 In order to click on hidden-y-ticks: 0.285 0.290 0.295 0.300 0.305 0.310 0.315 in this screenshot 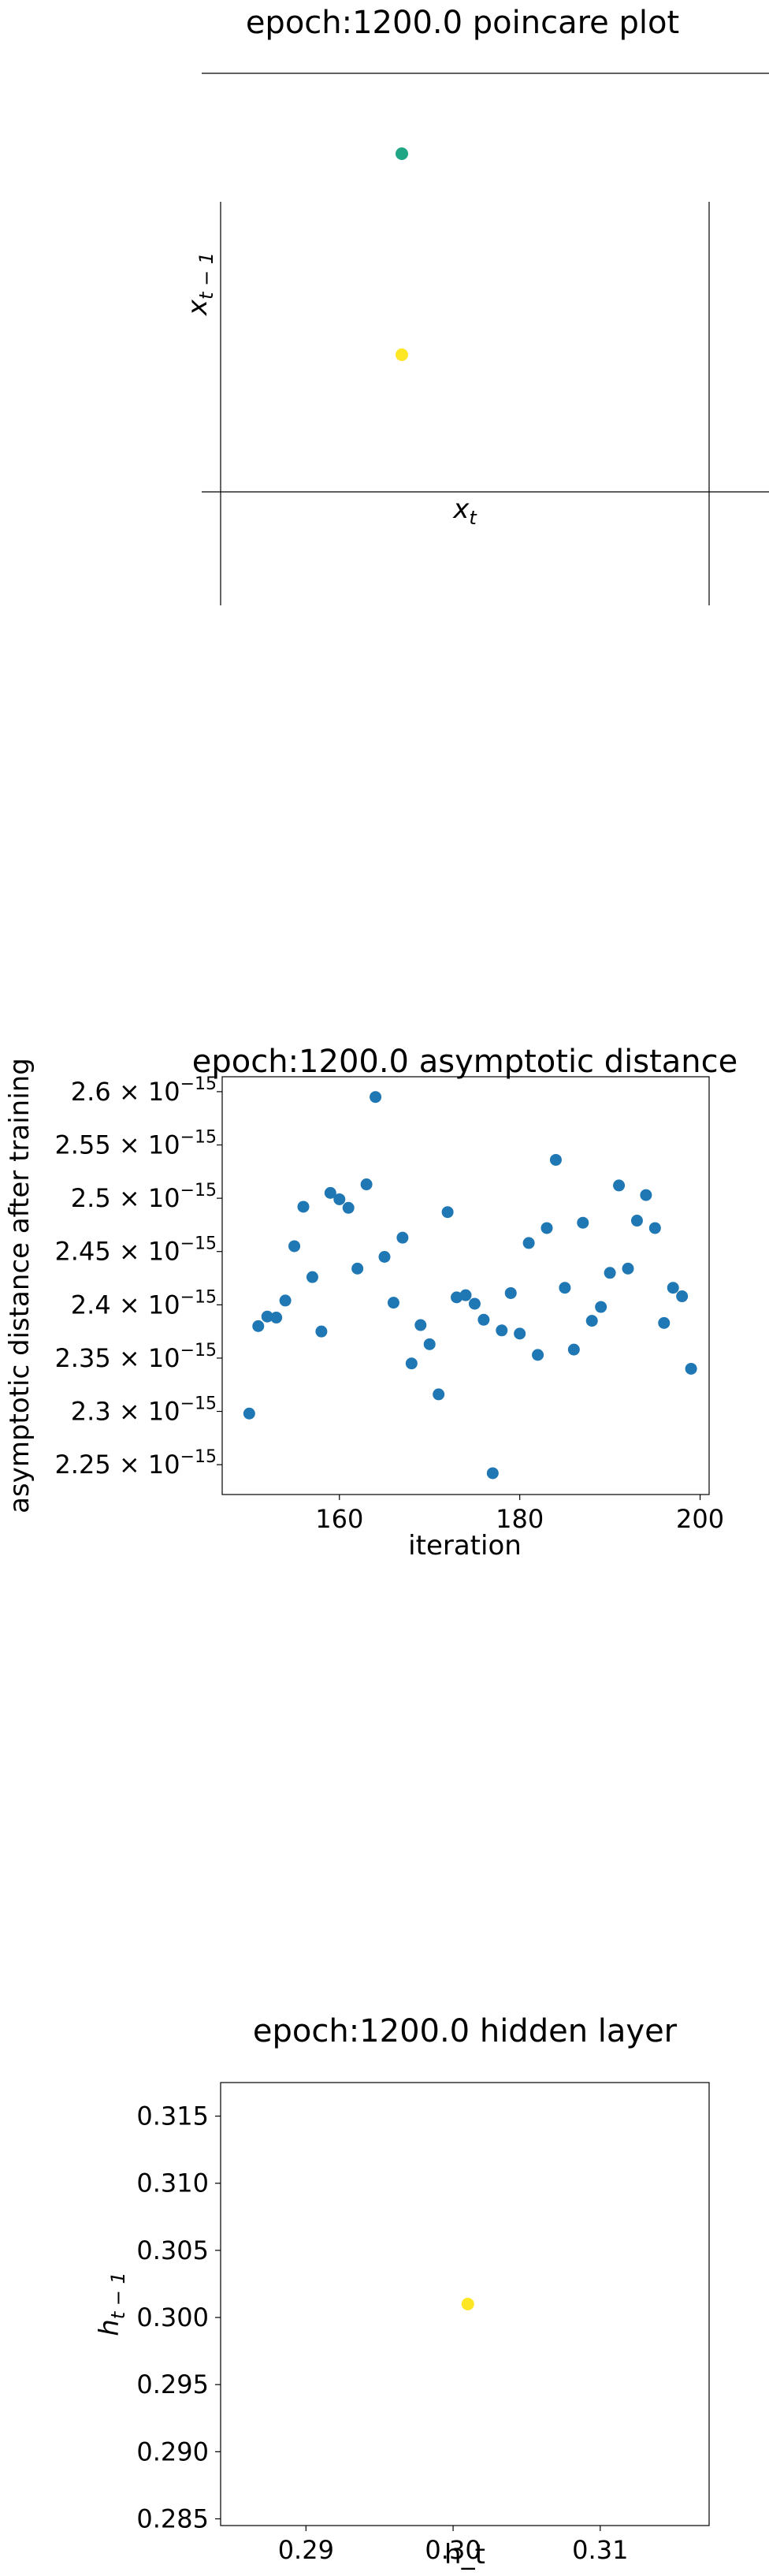, I will do `click(178, 2317)`.